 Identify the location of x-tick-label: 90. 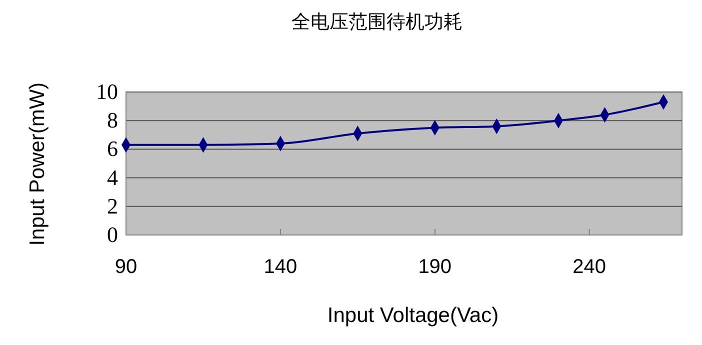
(126, 267).